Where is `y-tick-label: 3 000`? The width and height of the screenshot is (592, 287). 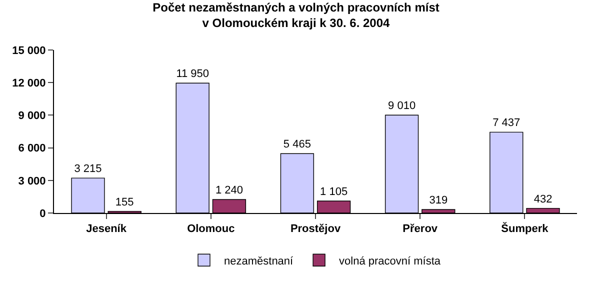 y-tick-label: 3 000 is located at coordinates (32, 181).